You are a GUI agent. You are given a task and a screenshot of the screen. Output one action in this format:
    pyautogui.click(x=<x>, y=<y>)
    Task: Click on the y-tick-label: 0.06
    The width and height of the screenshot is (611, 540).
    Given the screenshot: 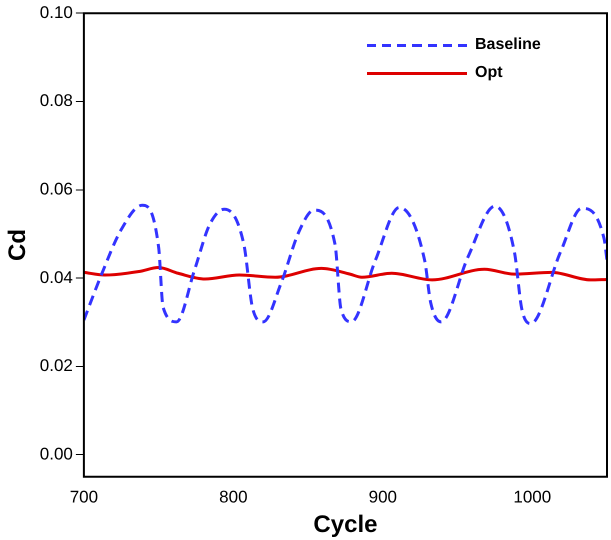 What is the action you would take?
    pyautogui.click(x=56, y=188)
    